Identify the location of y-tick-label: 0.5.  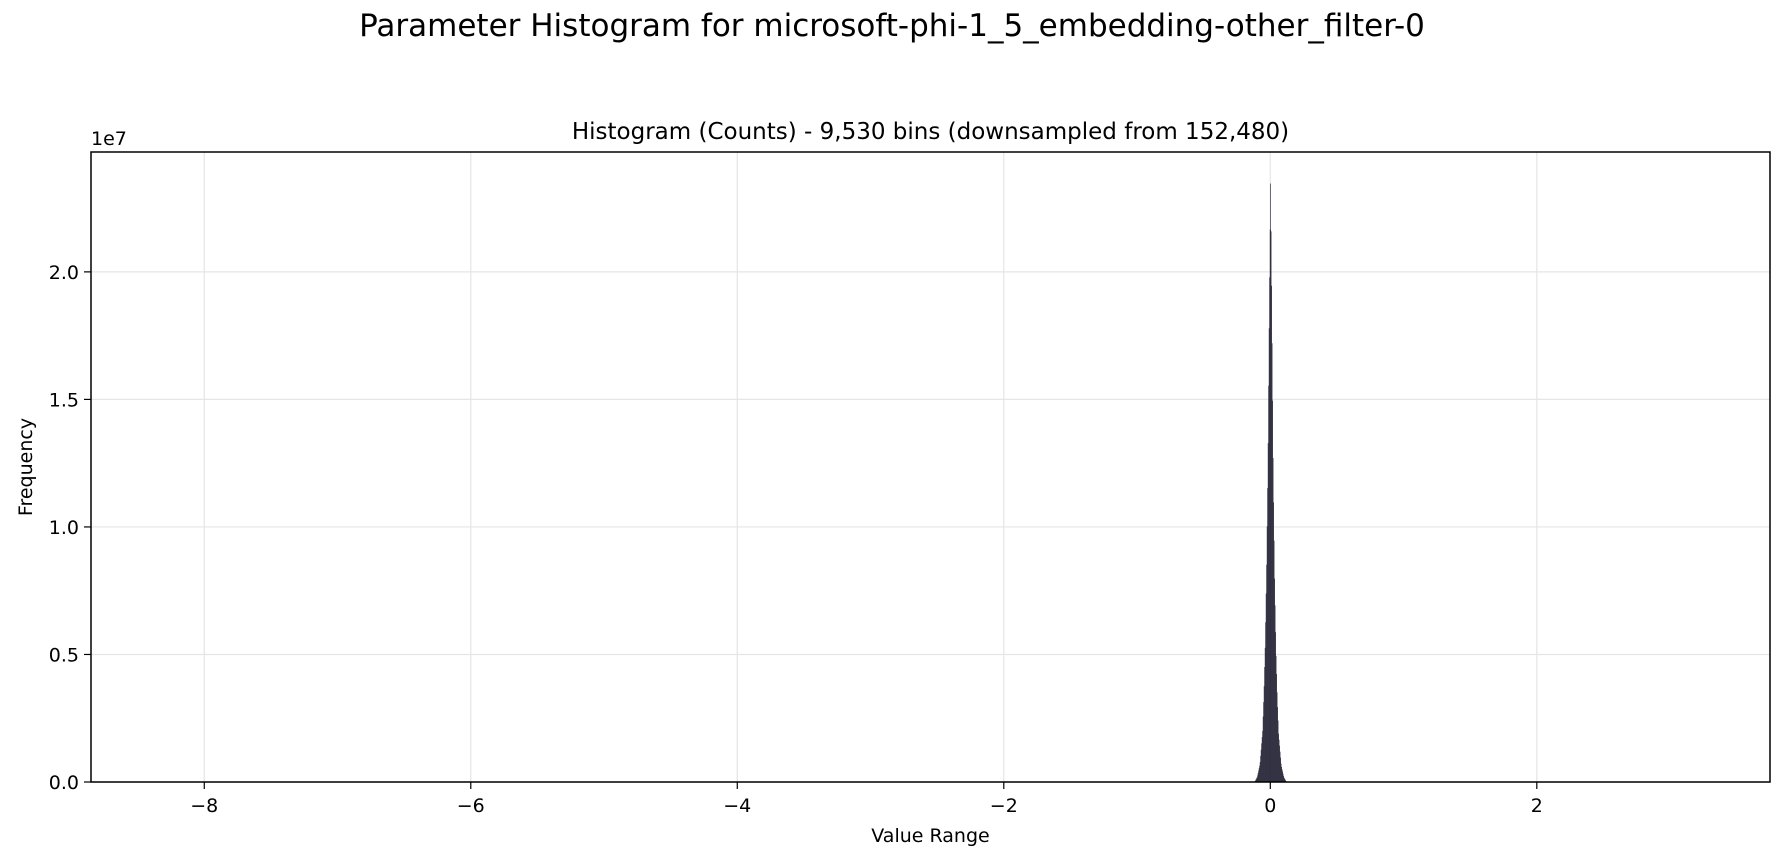
(64, 655).